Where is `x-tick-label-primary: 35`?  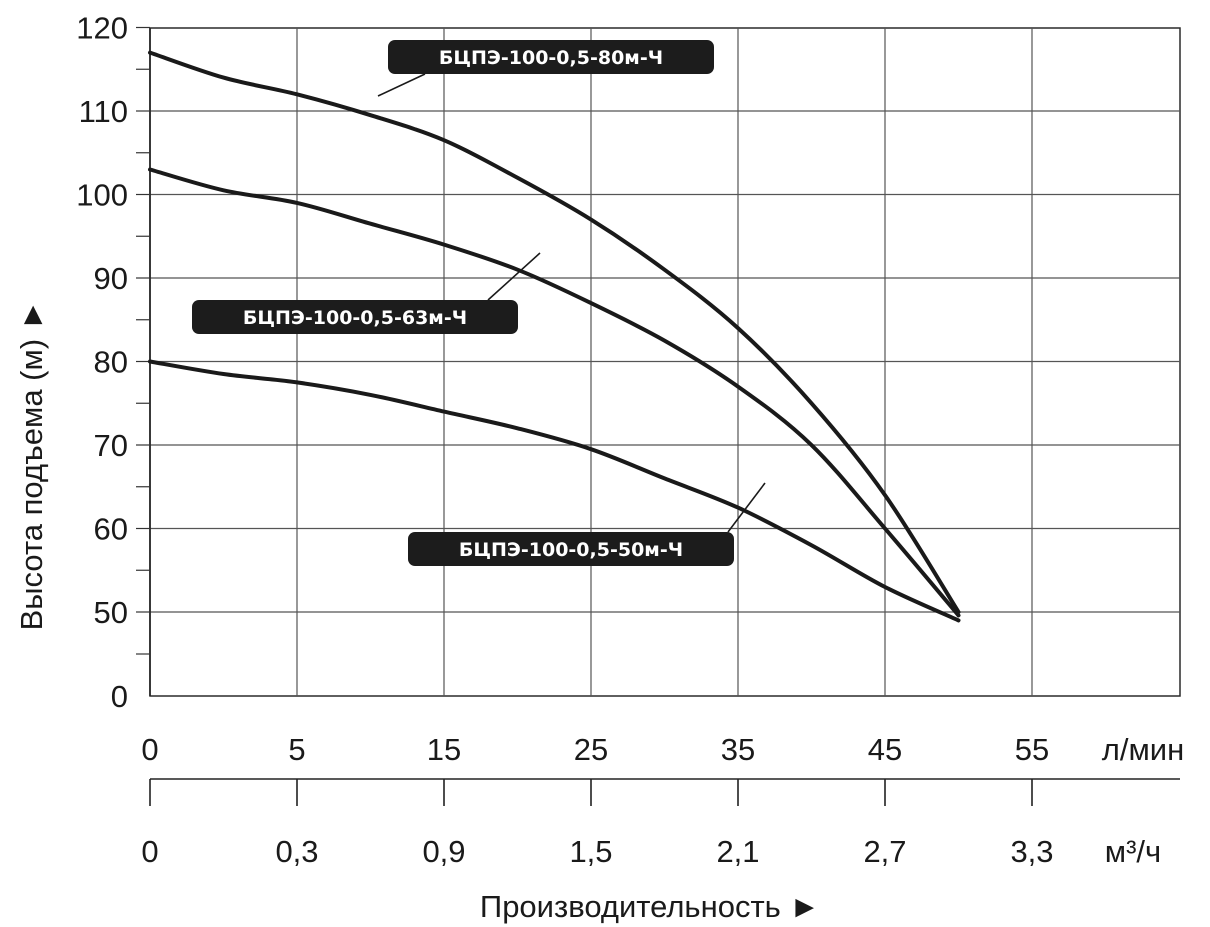 x-tick-label-primary: 35 is located at coordinates (738, 749).